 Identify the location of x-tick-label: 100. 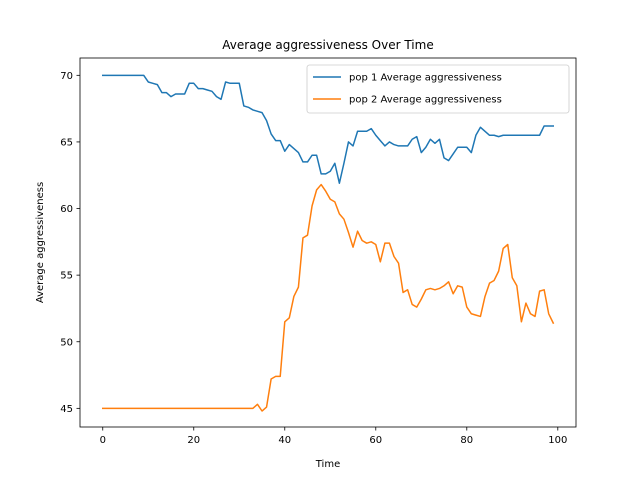
(557, 440).